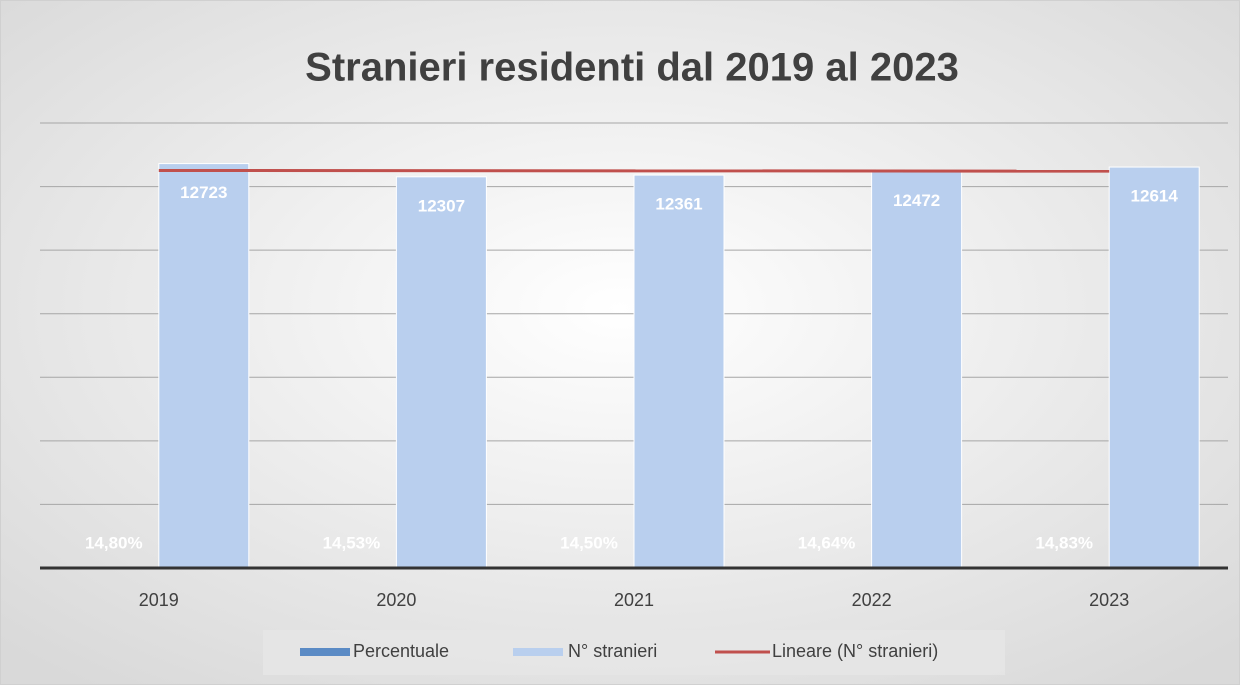 Image resolution: width=1240 pixels, height=690 pixels. What do you see at coordinates (203, 192) in the screenshot?
I see `data-label: 12723` at bounding box center [203, 192].